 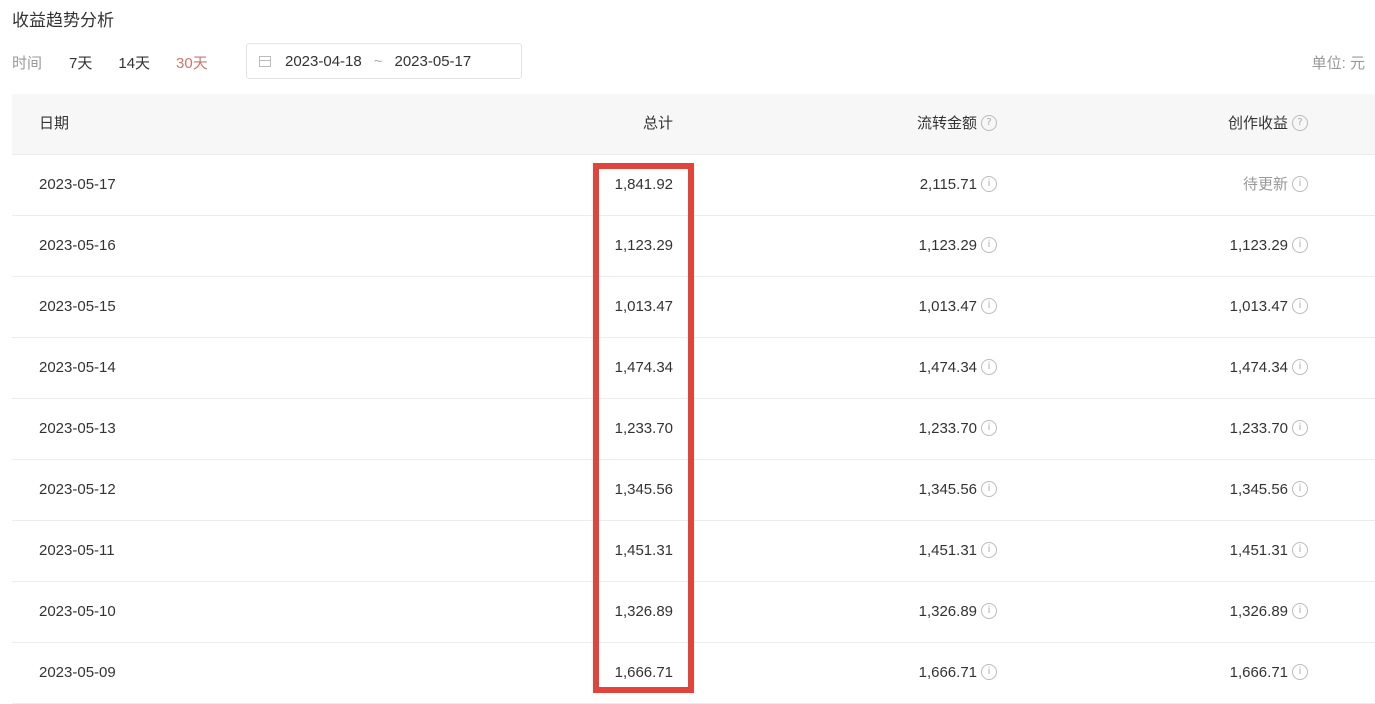 I want to click on cell-total: 1,345.56, so click(x=643, y=489).